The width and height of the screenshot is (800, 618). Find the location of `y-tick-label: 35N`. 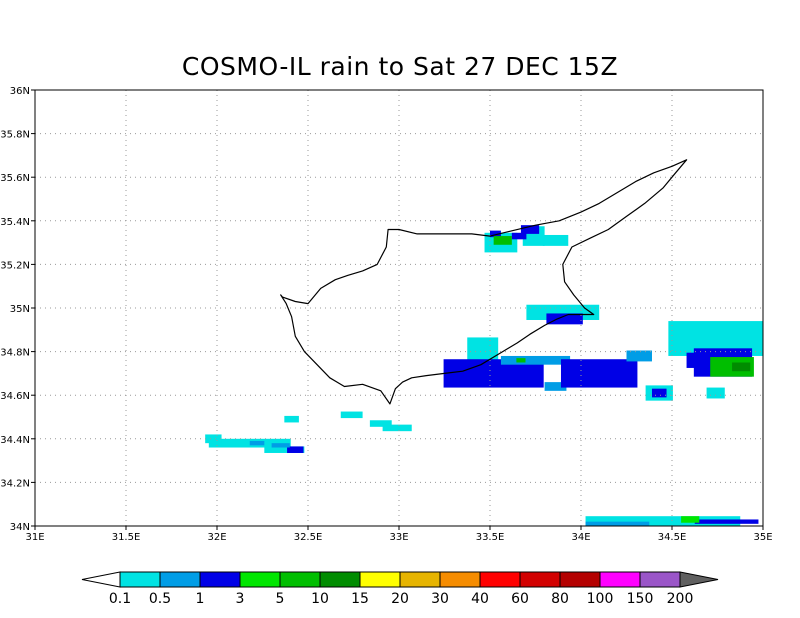

y-tick-label: 35N is located at coordinates (20, 309).